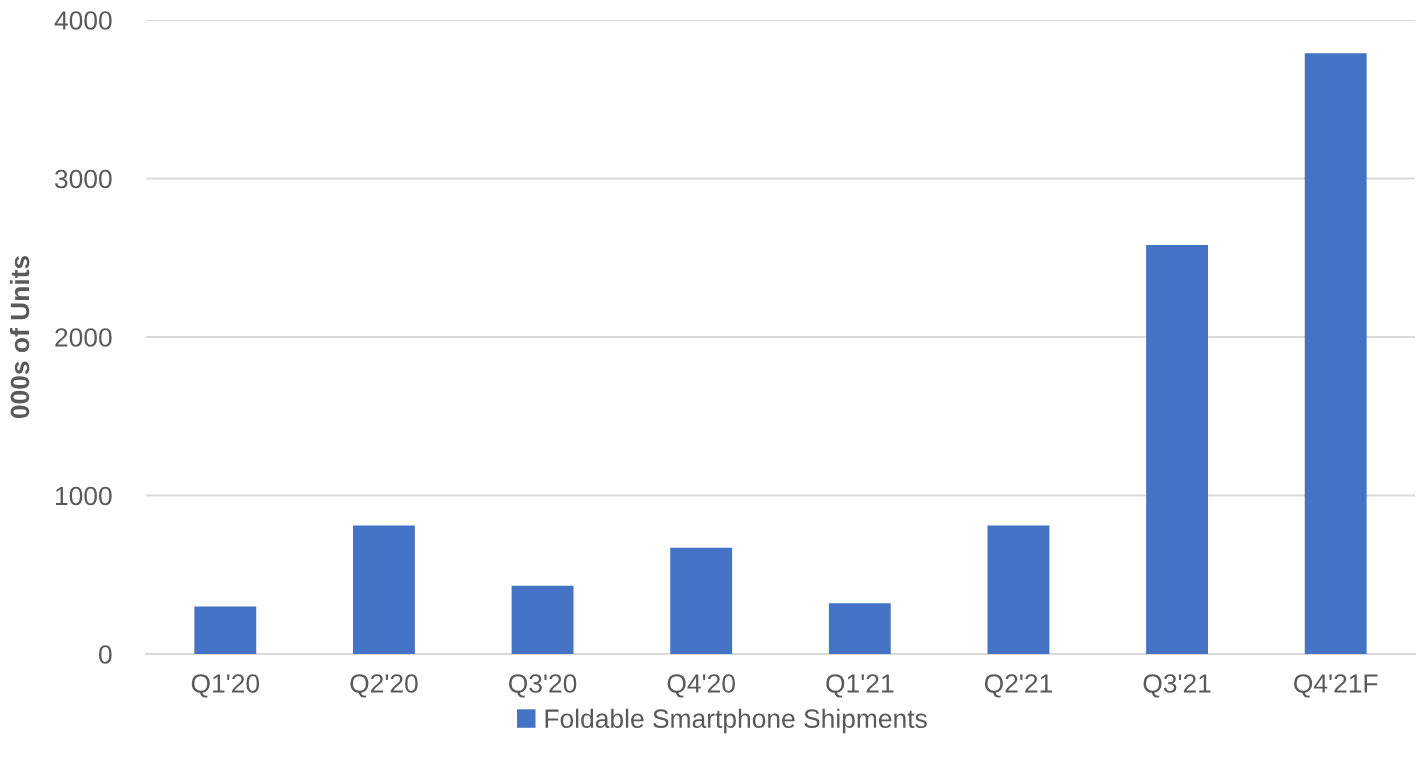 This screenshot has height=757, width=1422. Describe the element at coordinates (736, 721) in the screenshot. I see `legend-label: Foldable Smartphone Shipments` at that location.